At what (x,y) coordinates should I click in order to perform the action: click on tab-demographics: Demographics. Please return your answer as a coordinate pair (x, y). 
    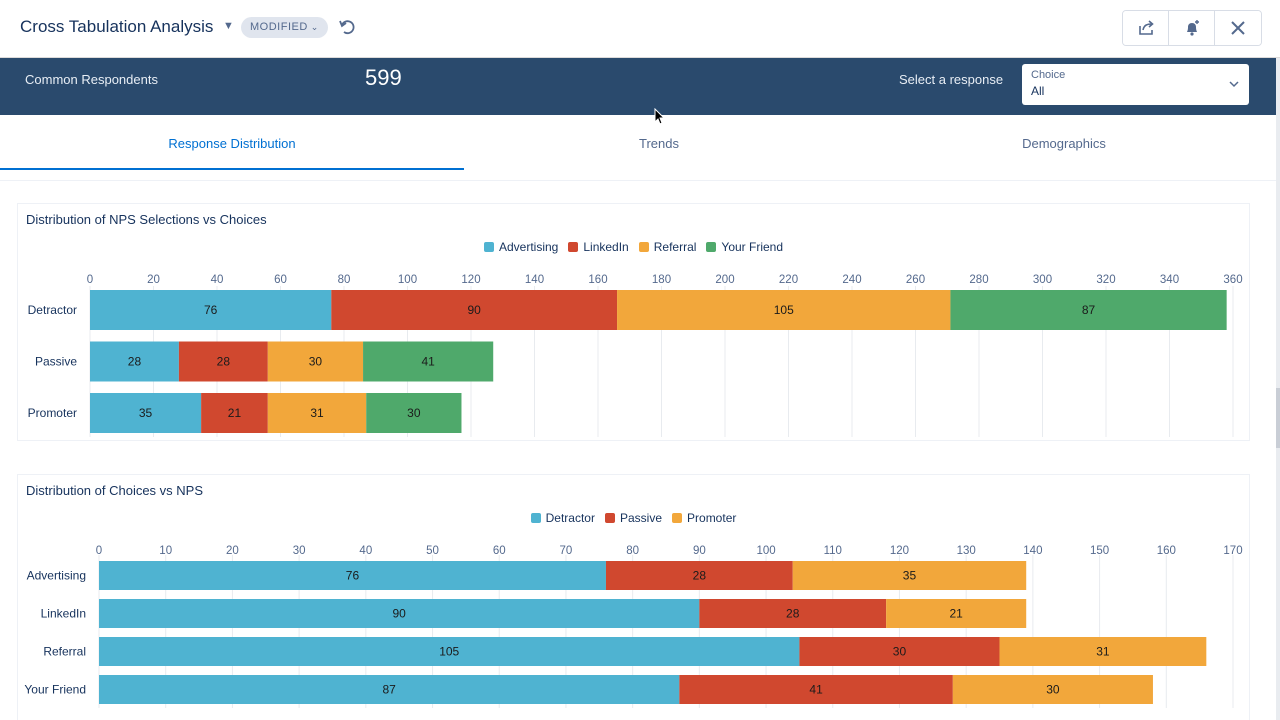
    Looking at the image, I should click on (1064, 143).